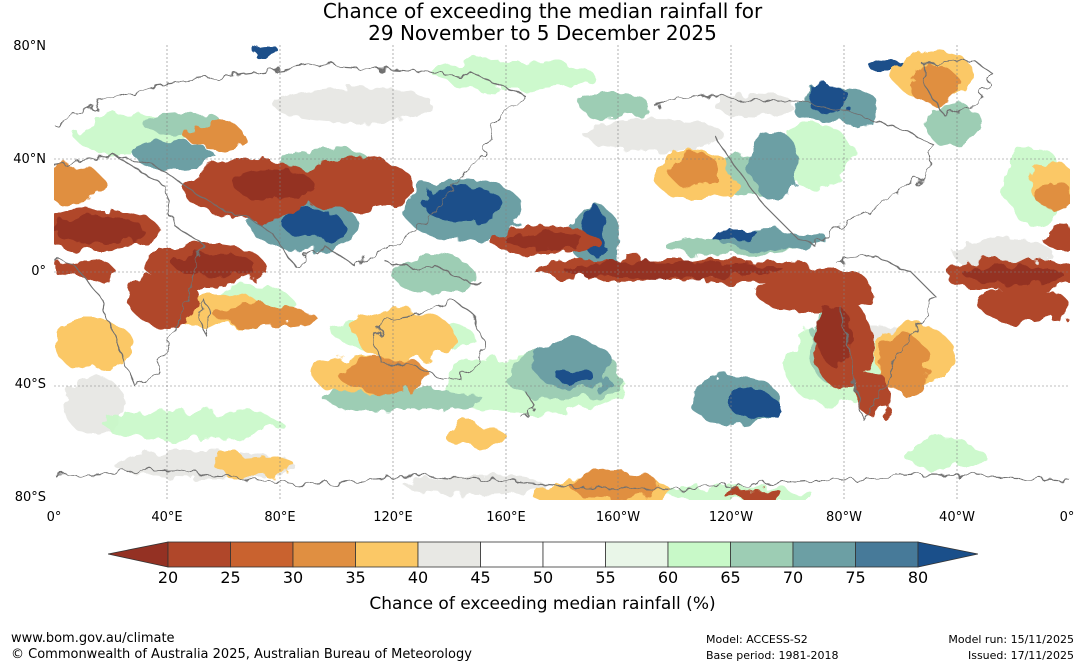  Describe the element at coordinates (480, 577) in the screenshot. I see `colorbar-tick-45: 45` at that location.